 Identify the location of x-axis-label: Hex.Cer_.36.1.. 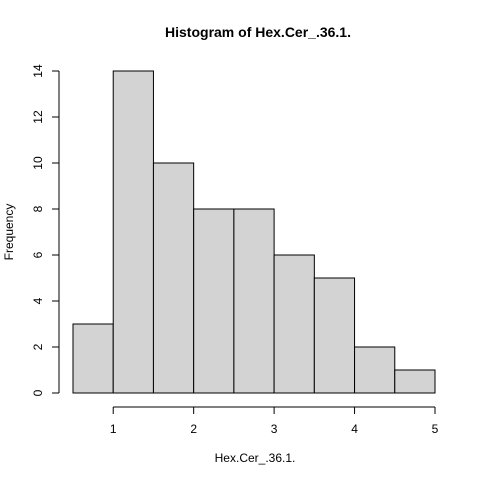
(255, 458).